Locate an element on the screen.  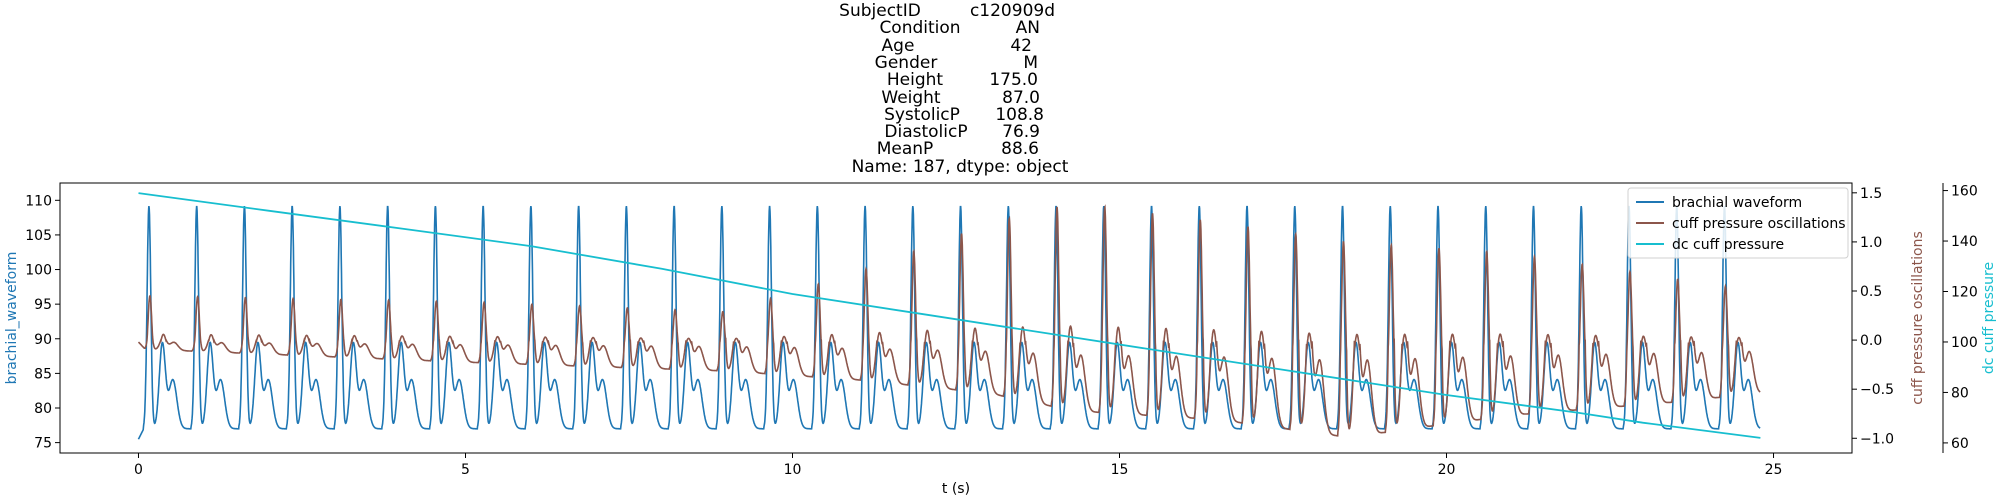
y-left-tick-label: 110 is located at coordinates (38, 201).